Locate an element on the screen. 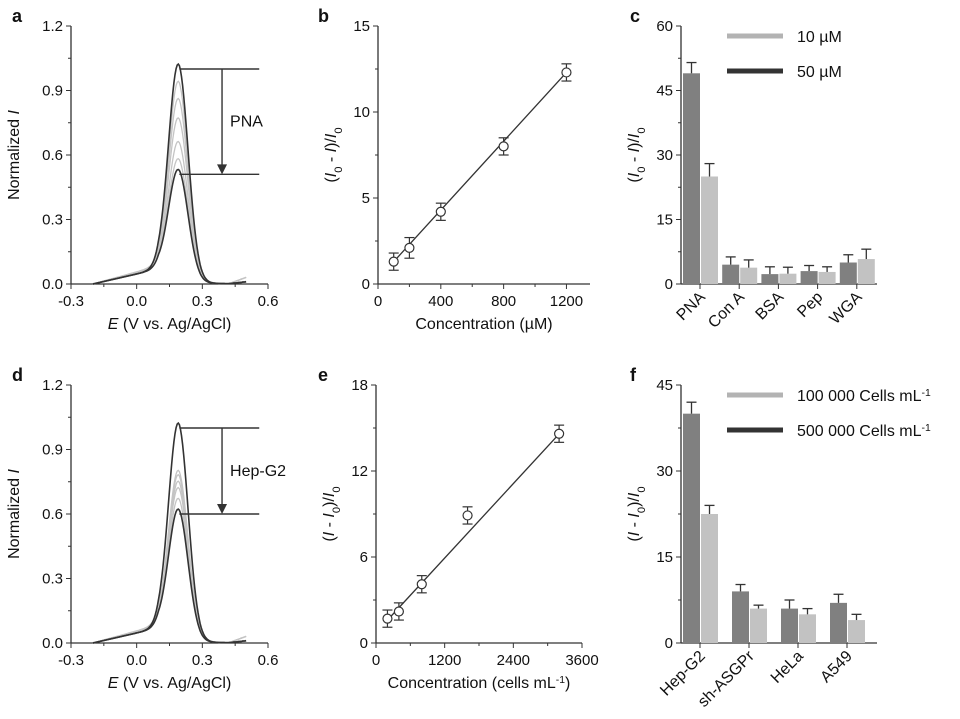 The width and height of the screenshot is (960, 719). y-tick-label: 30 is located at coordinates (664, 471).